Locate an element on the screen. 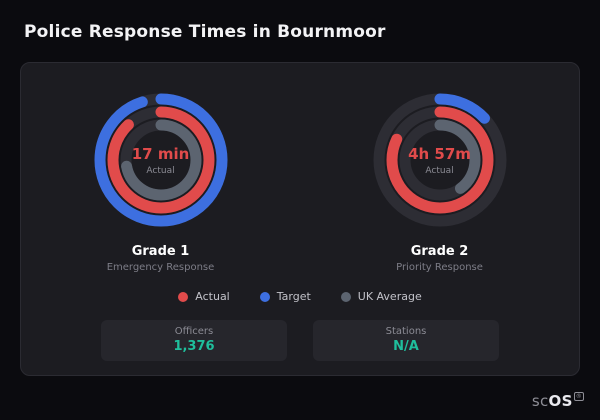 The height and width of the screenshot is (420, 600). gauge-2-subtitle: Priority Response is located at coordinates (439, 267).